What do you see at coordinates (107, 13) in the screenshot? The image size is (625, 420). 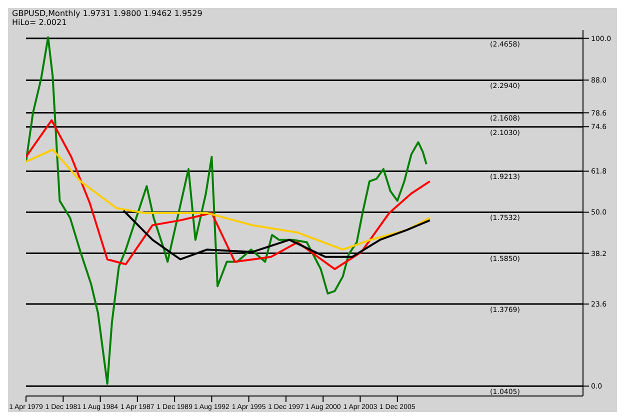 I see `chart-title: GBPUSD,Monthly 1.9731 1.9800 1.9462 1.9529` at bounding box center [107, 13].